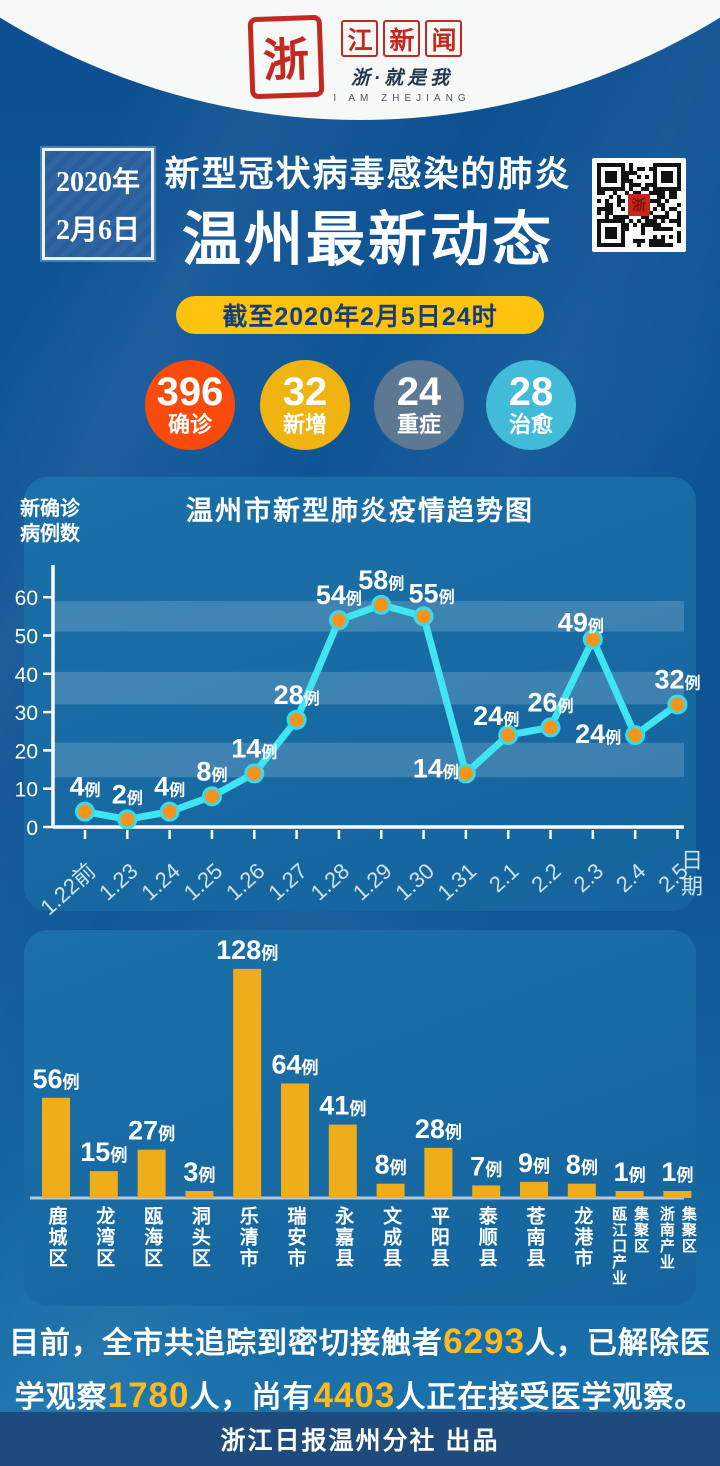  Describe the element at coordinates (534, 1163) in the screenshot. I see `value-label: 9例` at that location.